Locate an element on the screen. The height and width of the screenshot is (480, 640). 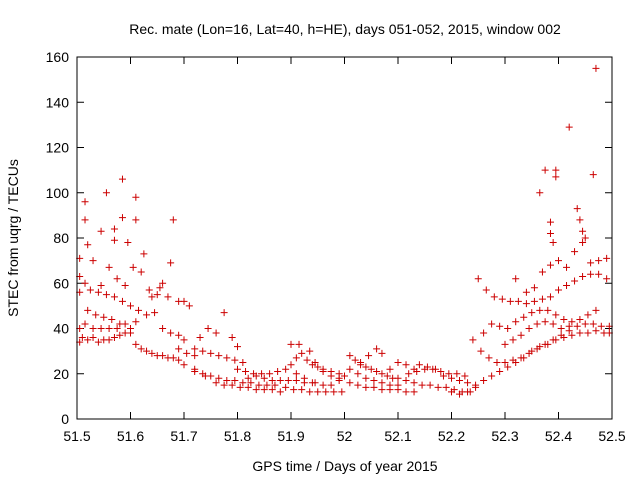
y-tick-label: 40 is located at coordinates (61, 329).